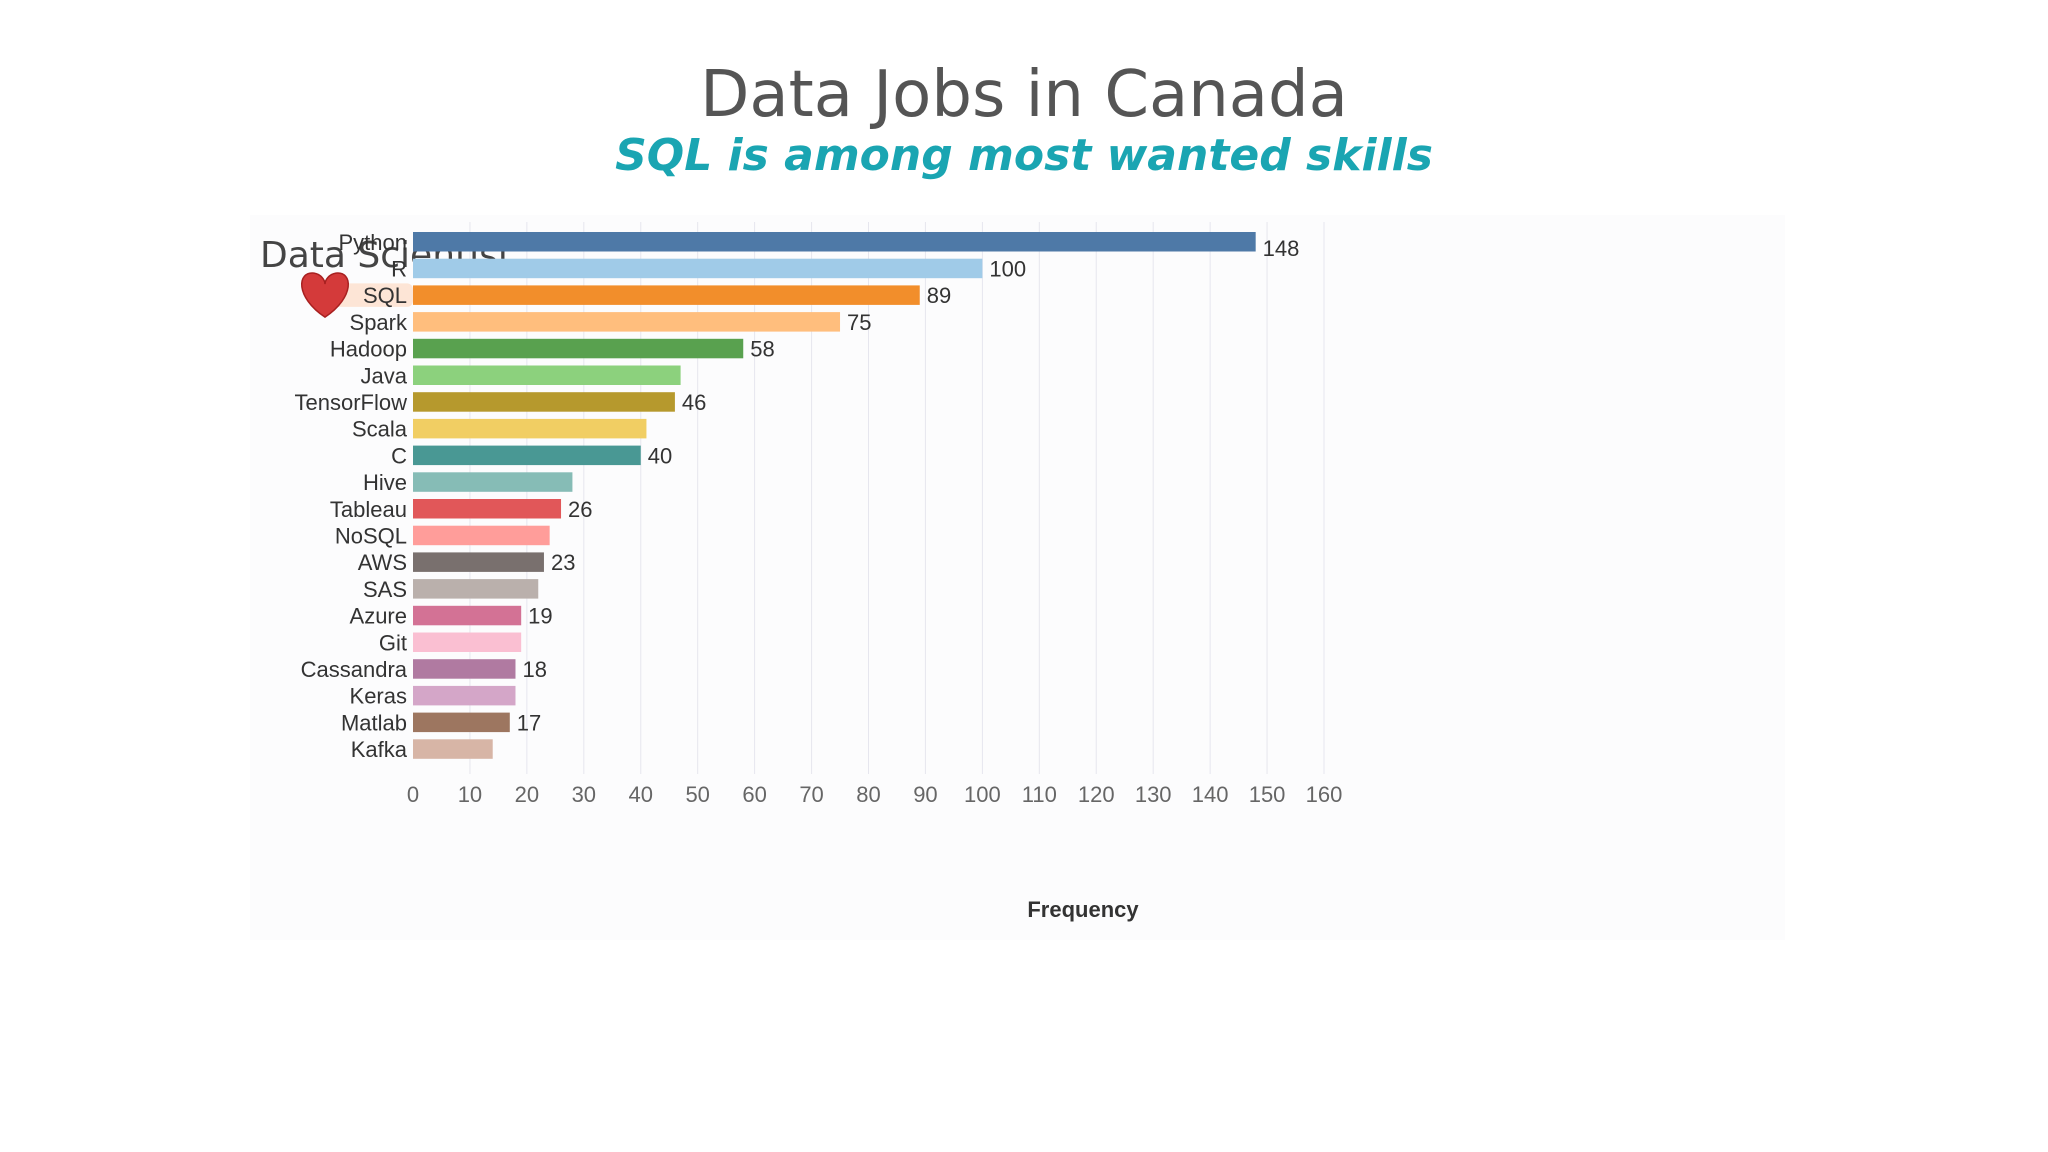 This screenshot has height=1152, width=2048. What do you see at coordinates (1153, 794) in the screenshot?
I see `x-tick-label: 130` at bounding box center [1153, 794].